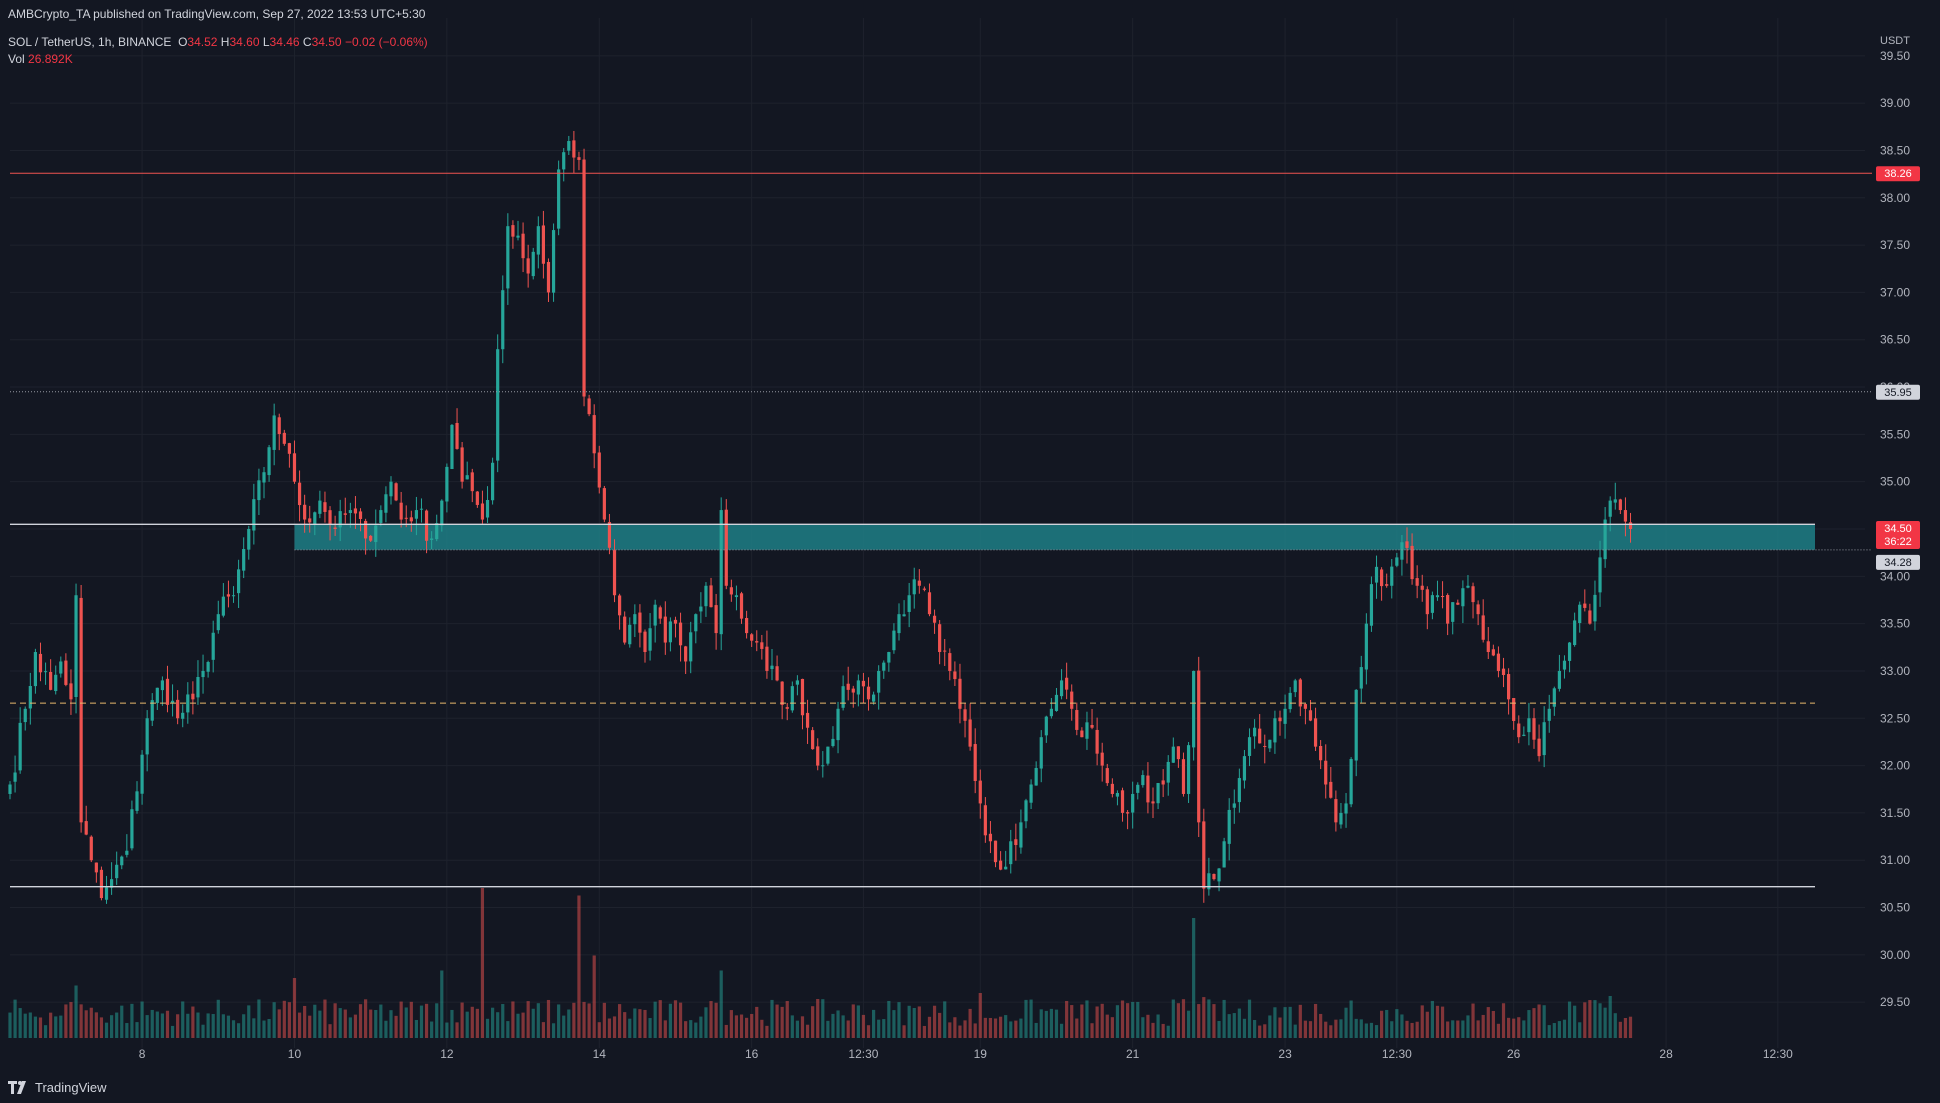  Describe the element at coordinates (1397, 1054) in the screenshot. I see `time-tick-label: 12:30` at that location.